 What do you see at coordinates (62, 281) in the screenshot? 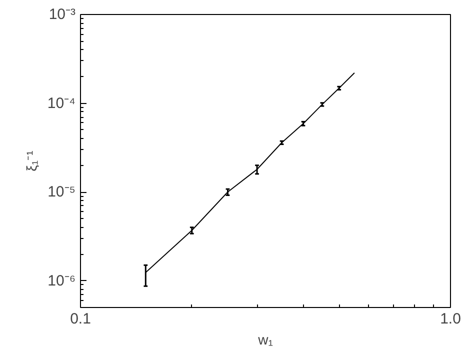
I see `y-tick-label: 10⁻⁶` at bounding box center [62, 281].